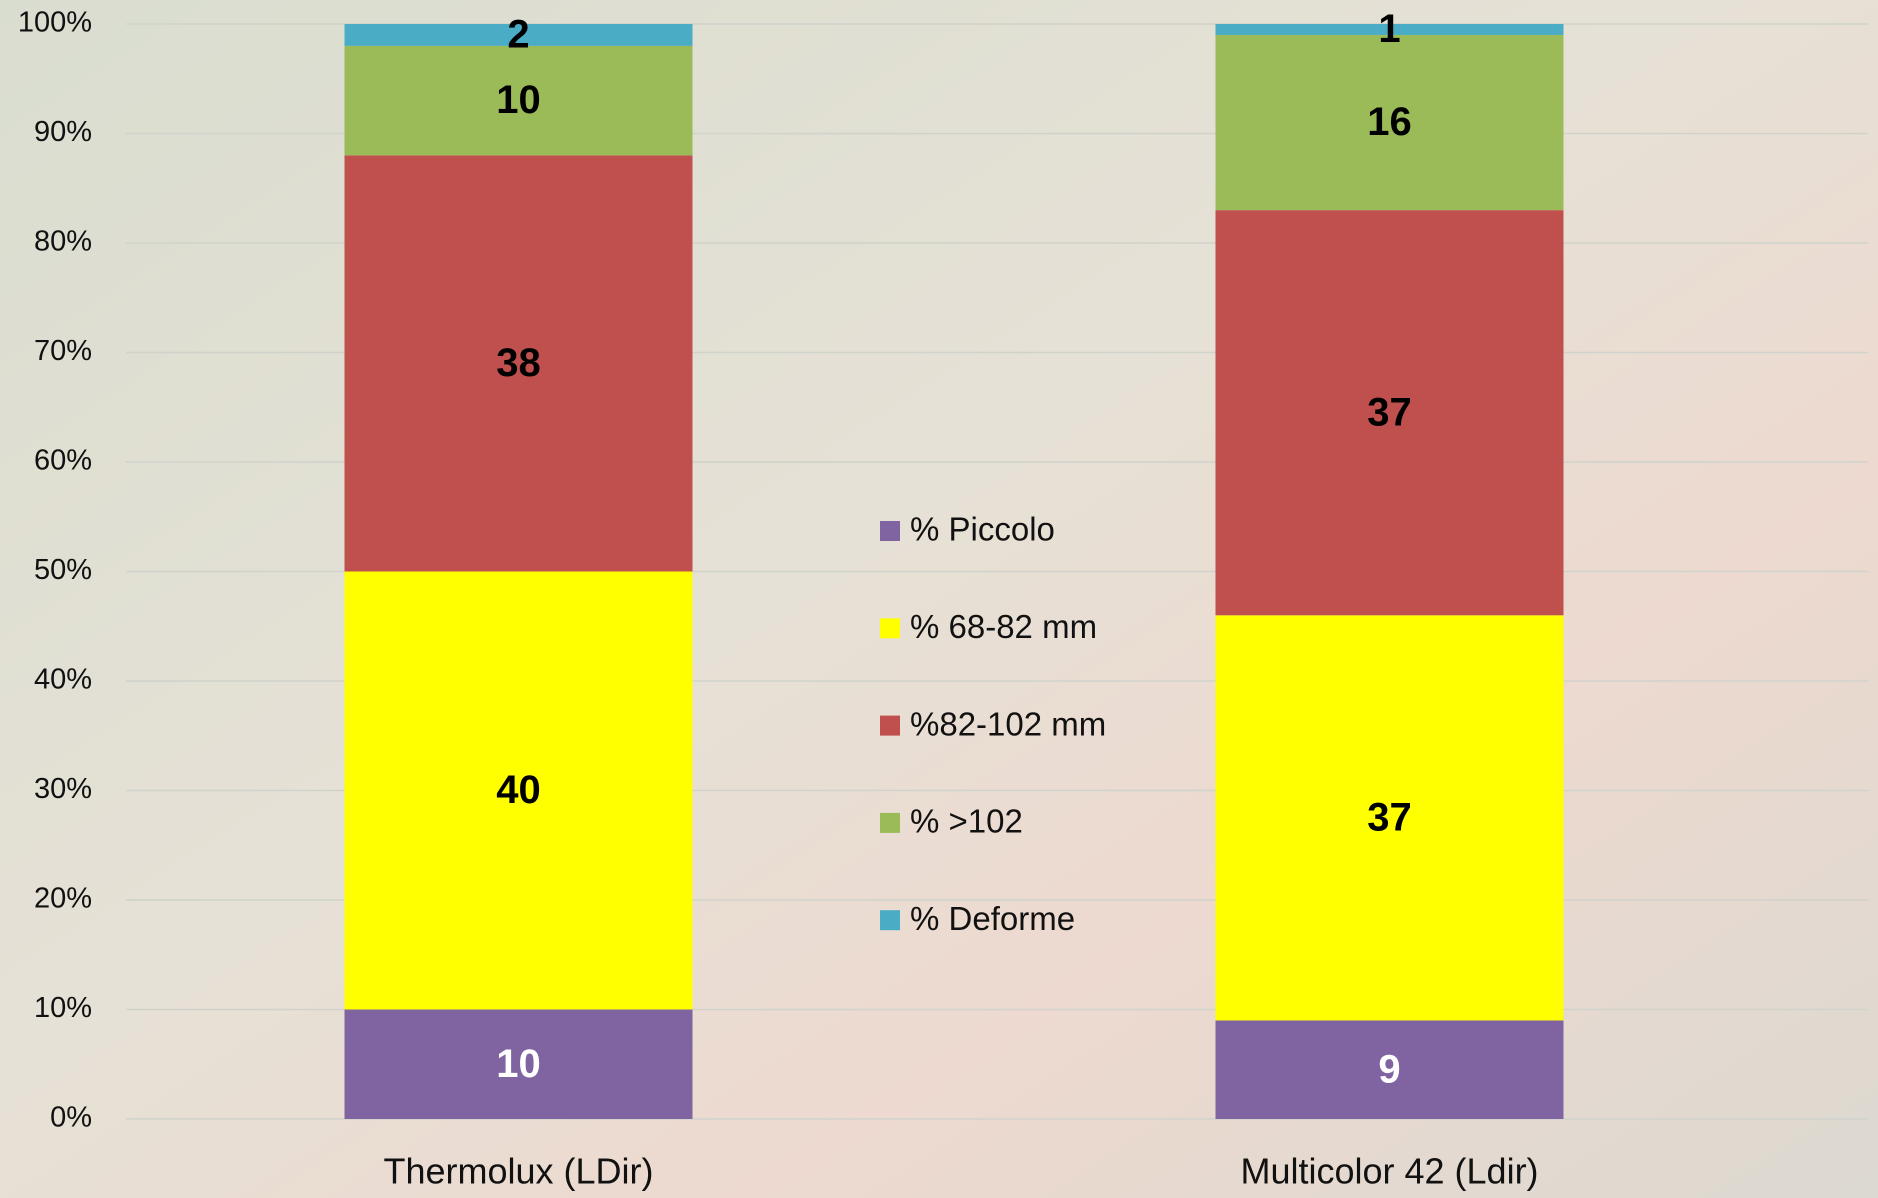 The height and width of the screenshot is (1198, 1878). I want to click on legend-label: % >102, so click(966, 821).